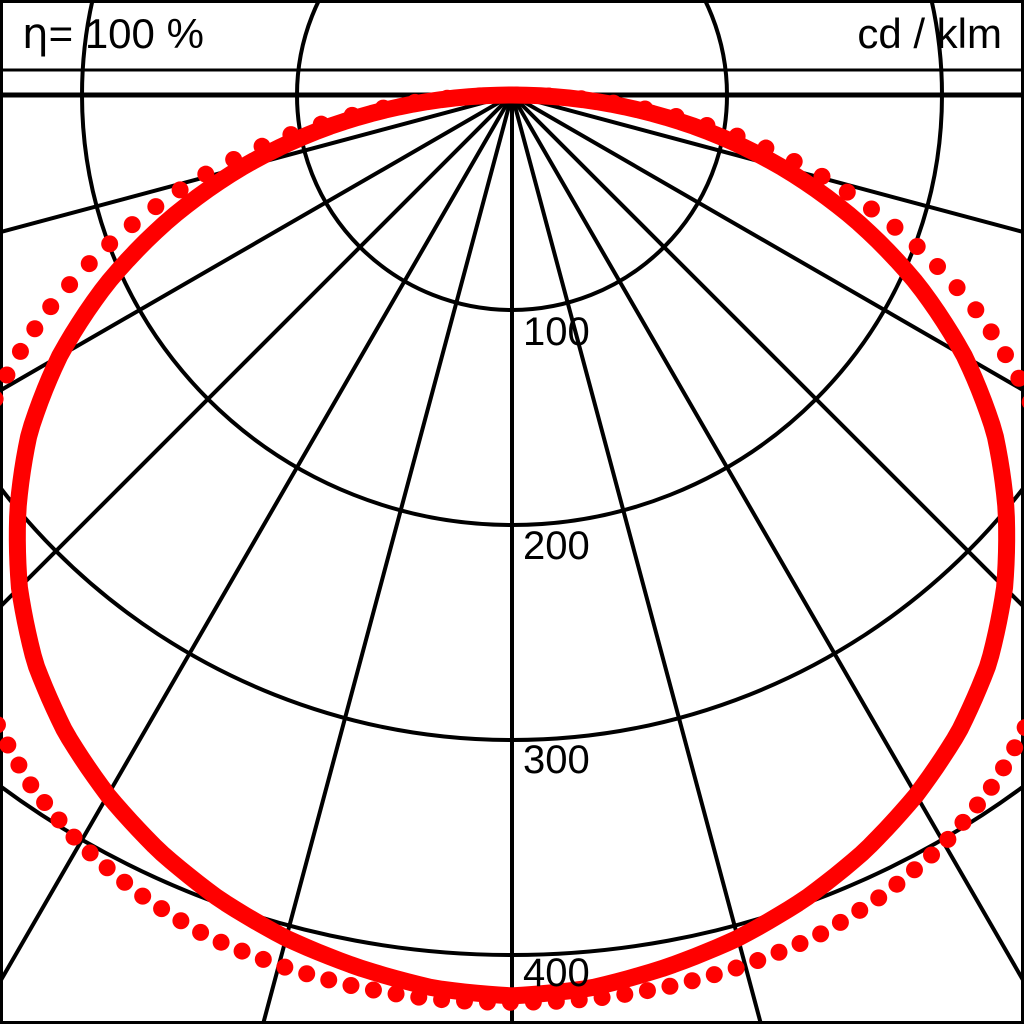 This screenshot has width=1024, height=1024. Describe the element at coordinates (556, 546) in the screenshot. I see `radial-tick-label-200: 200` at that location.